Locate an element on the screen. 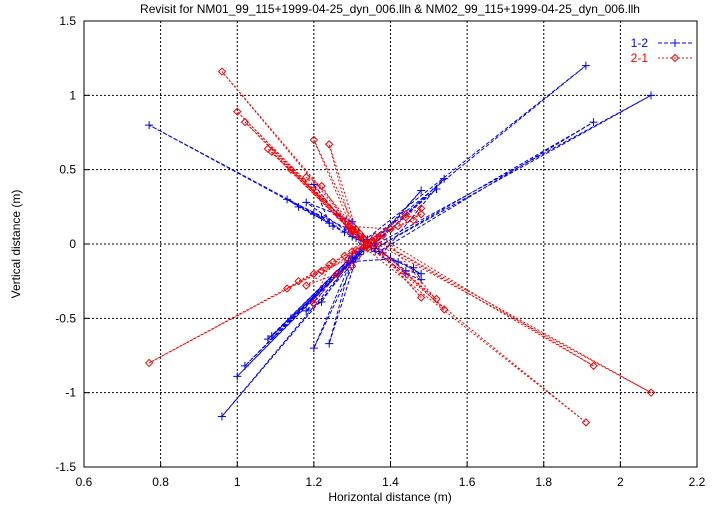 Image resolution: width=721 pixels, height=510 pixels. x-tick-label: 1 is located at coordinates (237, 482).